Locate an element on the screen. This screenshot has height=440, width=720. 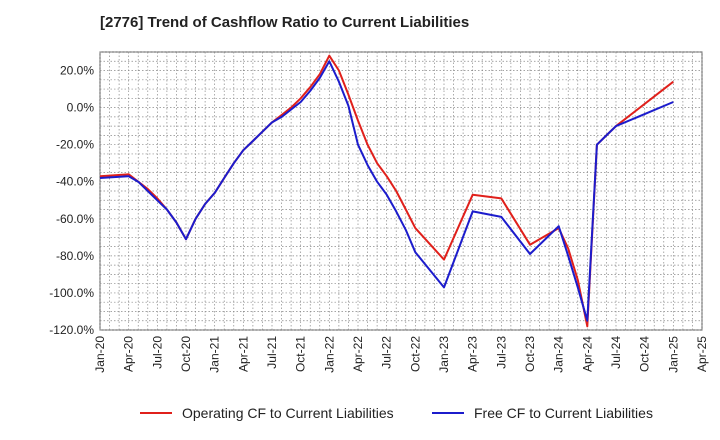
x-tick-label: Oct-20 is located at coordinates (186, 354).